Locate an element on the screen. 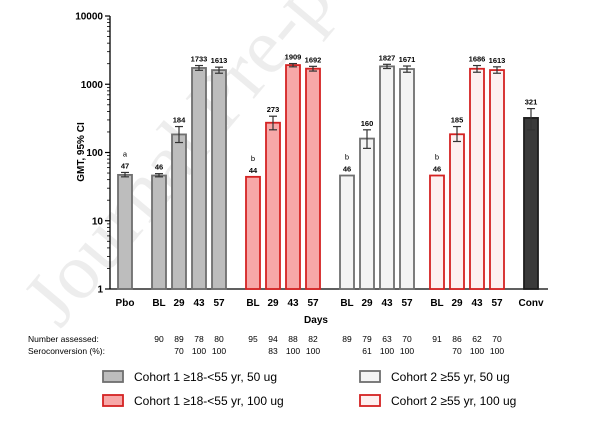 The image size is (600, 427). table-cell: 80 is located at coordinates (219, 339).